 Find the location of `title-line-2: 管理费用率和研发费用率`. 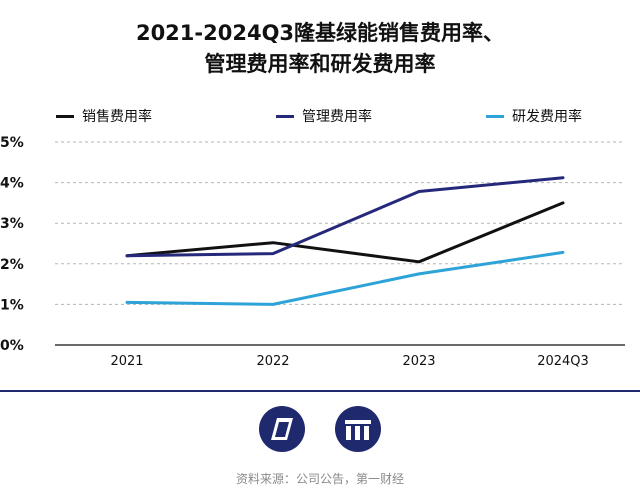

title-line-2: 管理费用率和研发费用率 is located at coordinates (320, 64).